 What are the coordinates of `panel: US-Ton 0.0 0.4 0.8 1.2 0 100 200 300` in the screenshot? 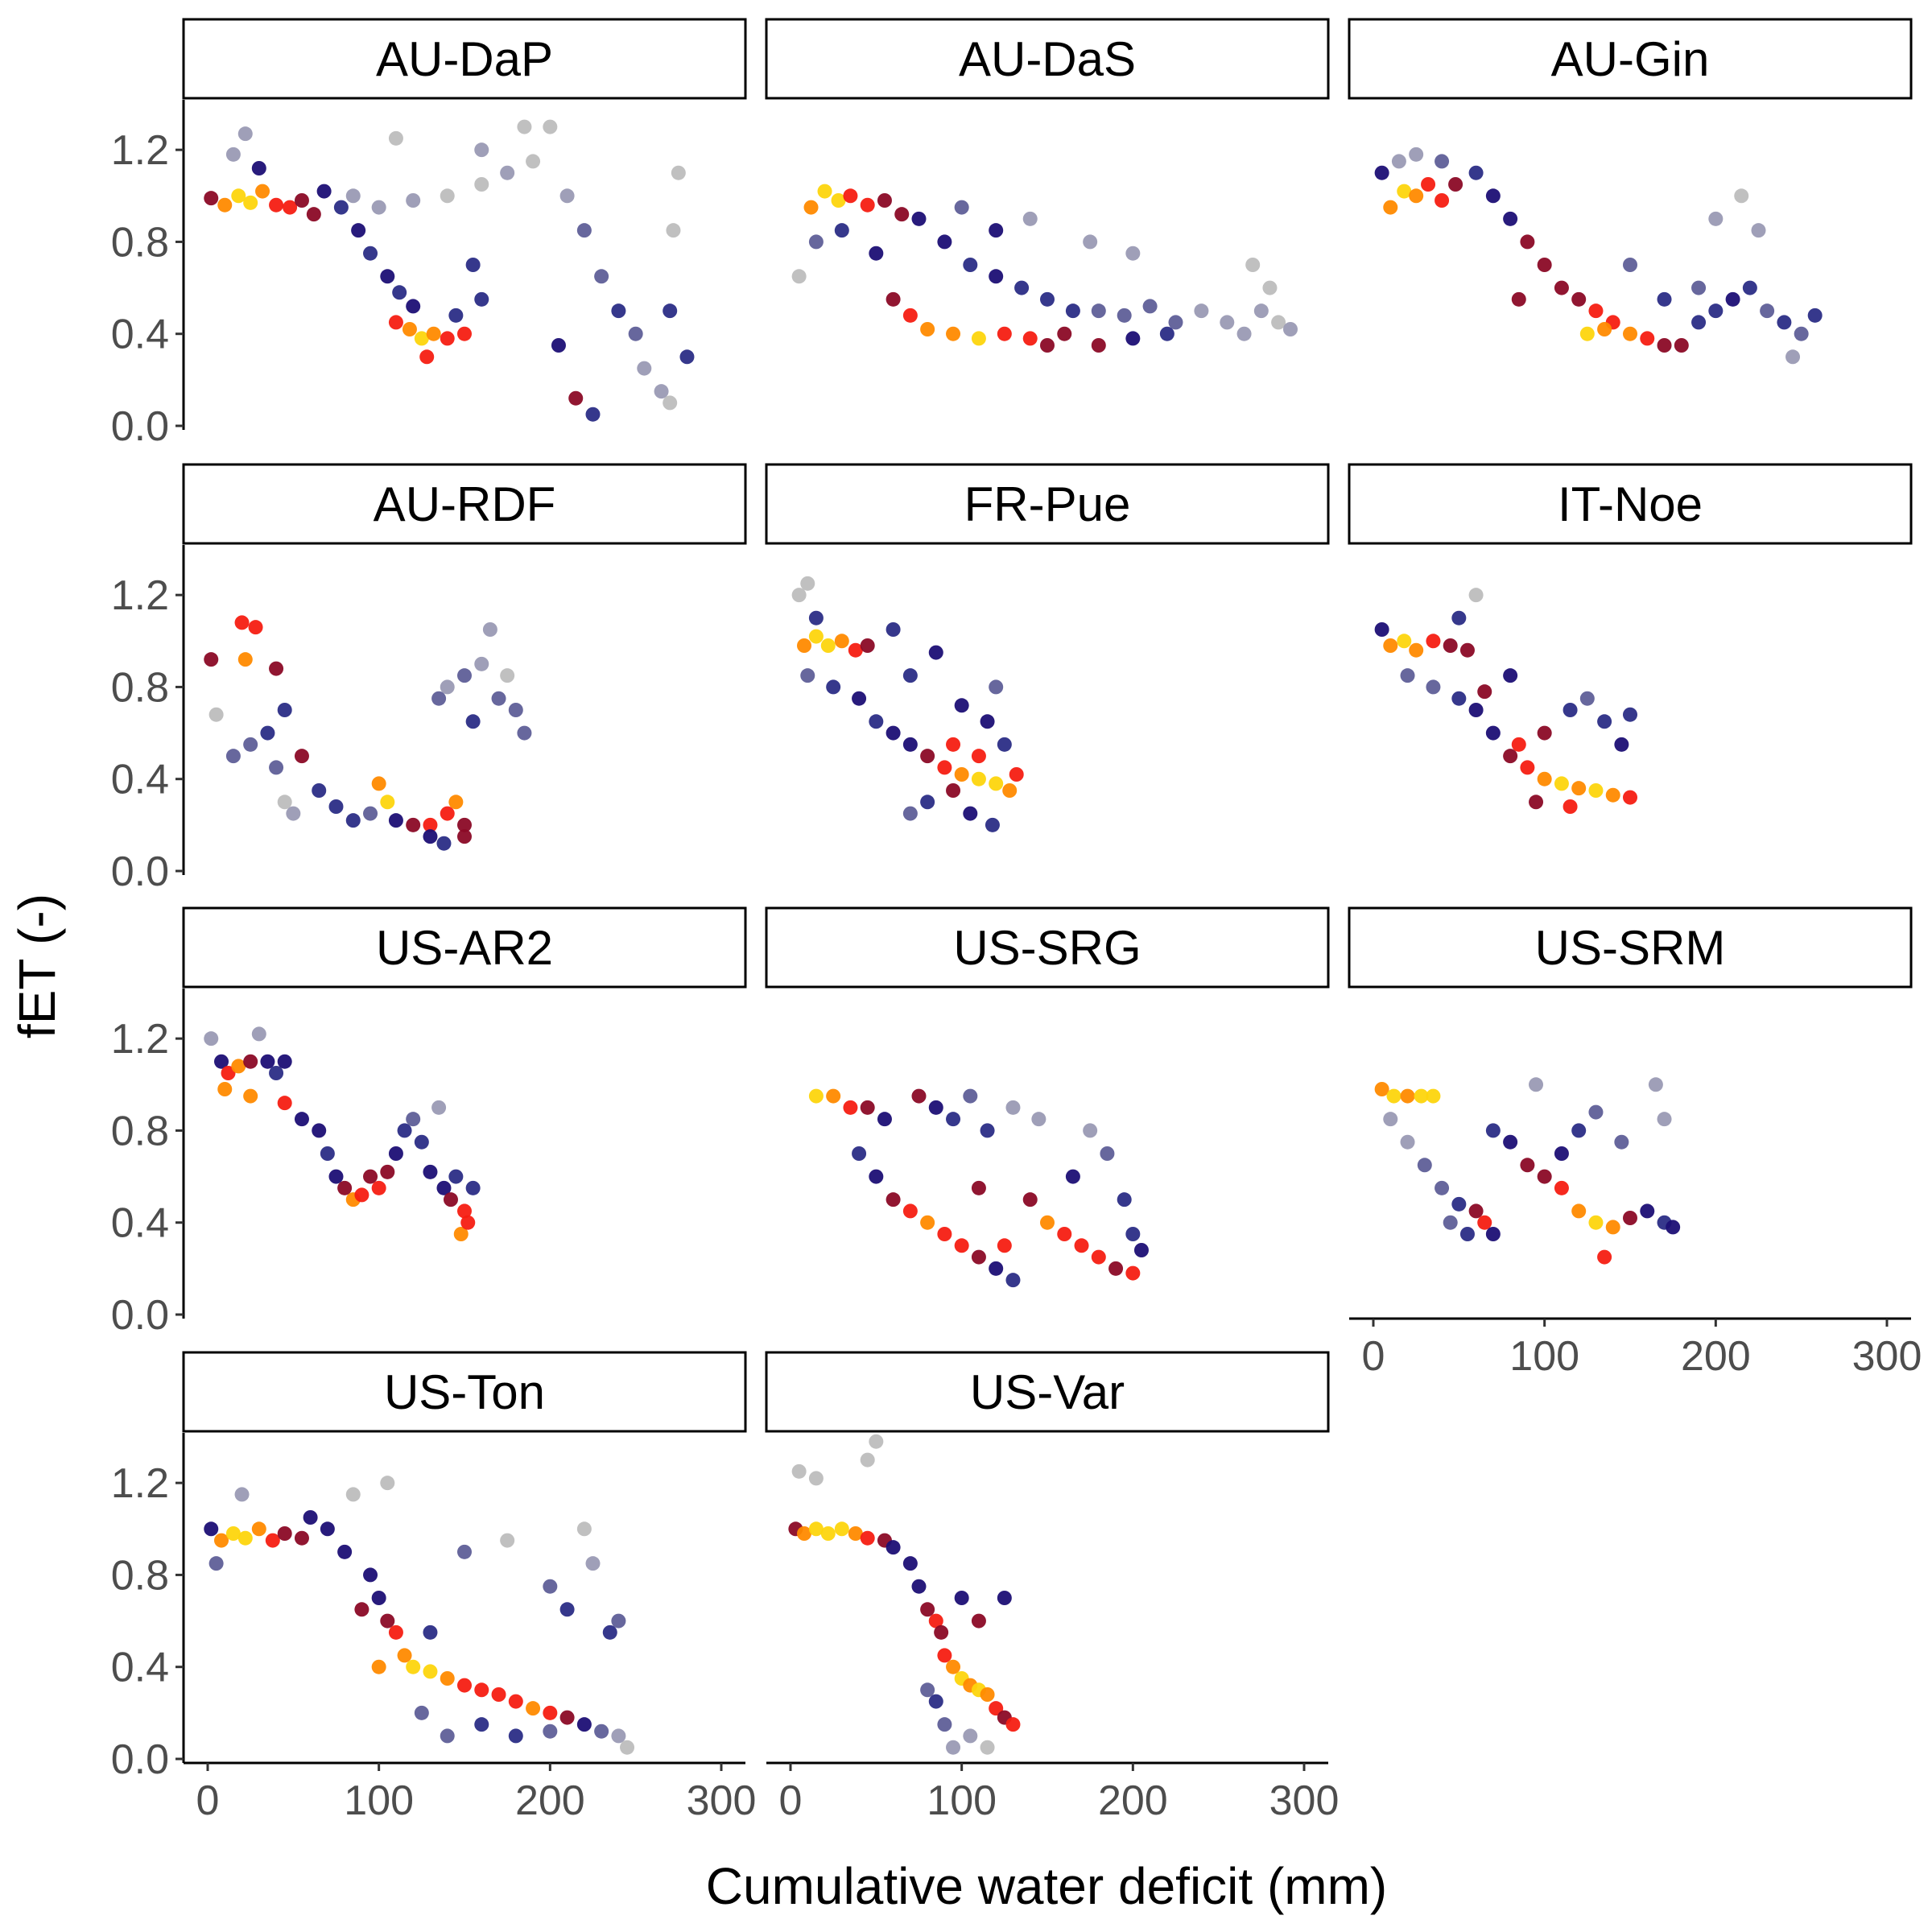 It's located at (433, 1587).